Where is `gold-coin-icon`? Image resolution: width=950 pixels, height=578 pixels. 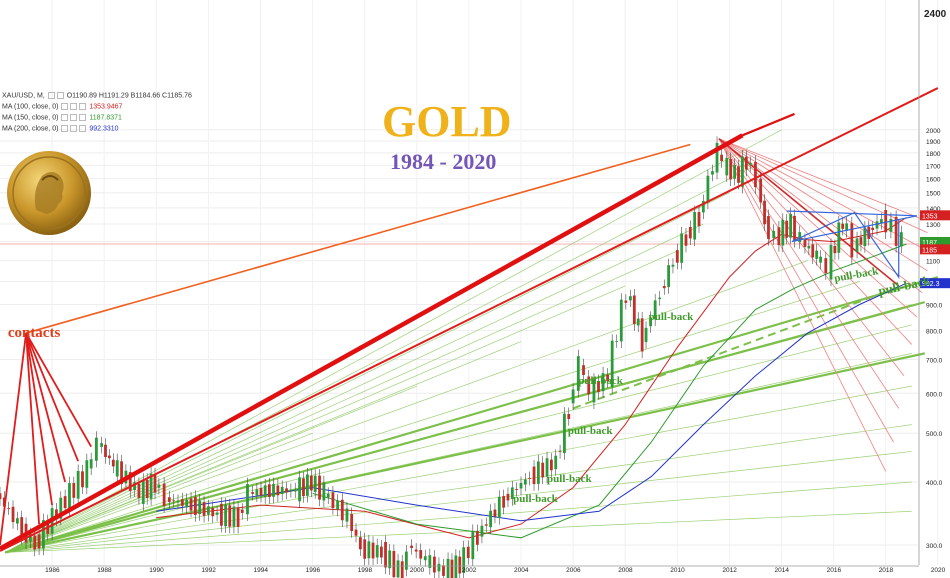
gold-coin-icon is located at coordinates (49, 193).